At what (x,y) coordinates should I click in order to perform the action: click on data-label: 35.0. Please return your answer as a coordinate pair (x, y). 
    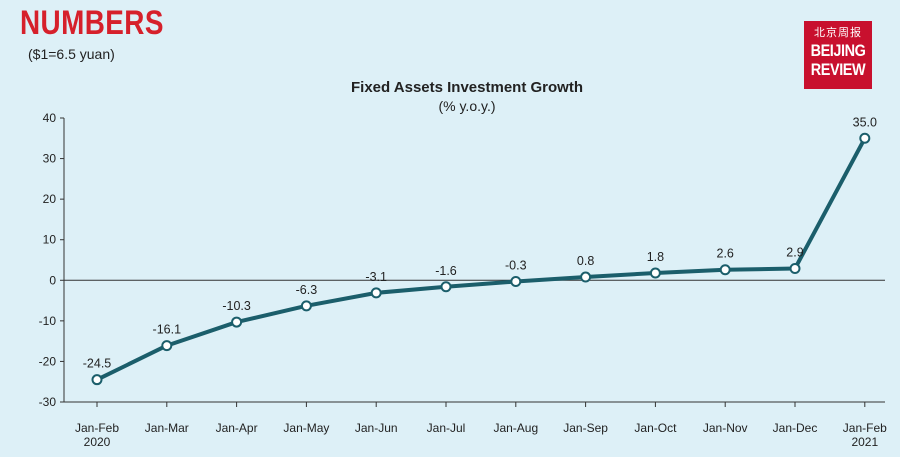
    Looking at the image, I should click on (865, 122).